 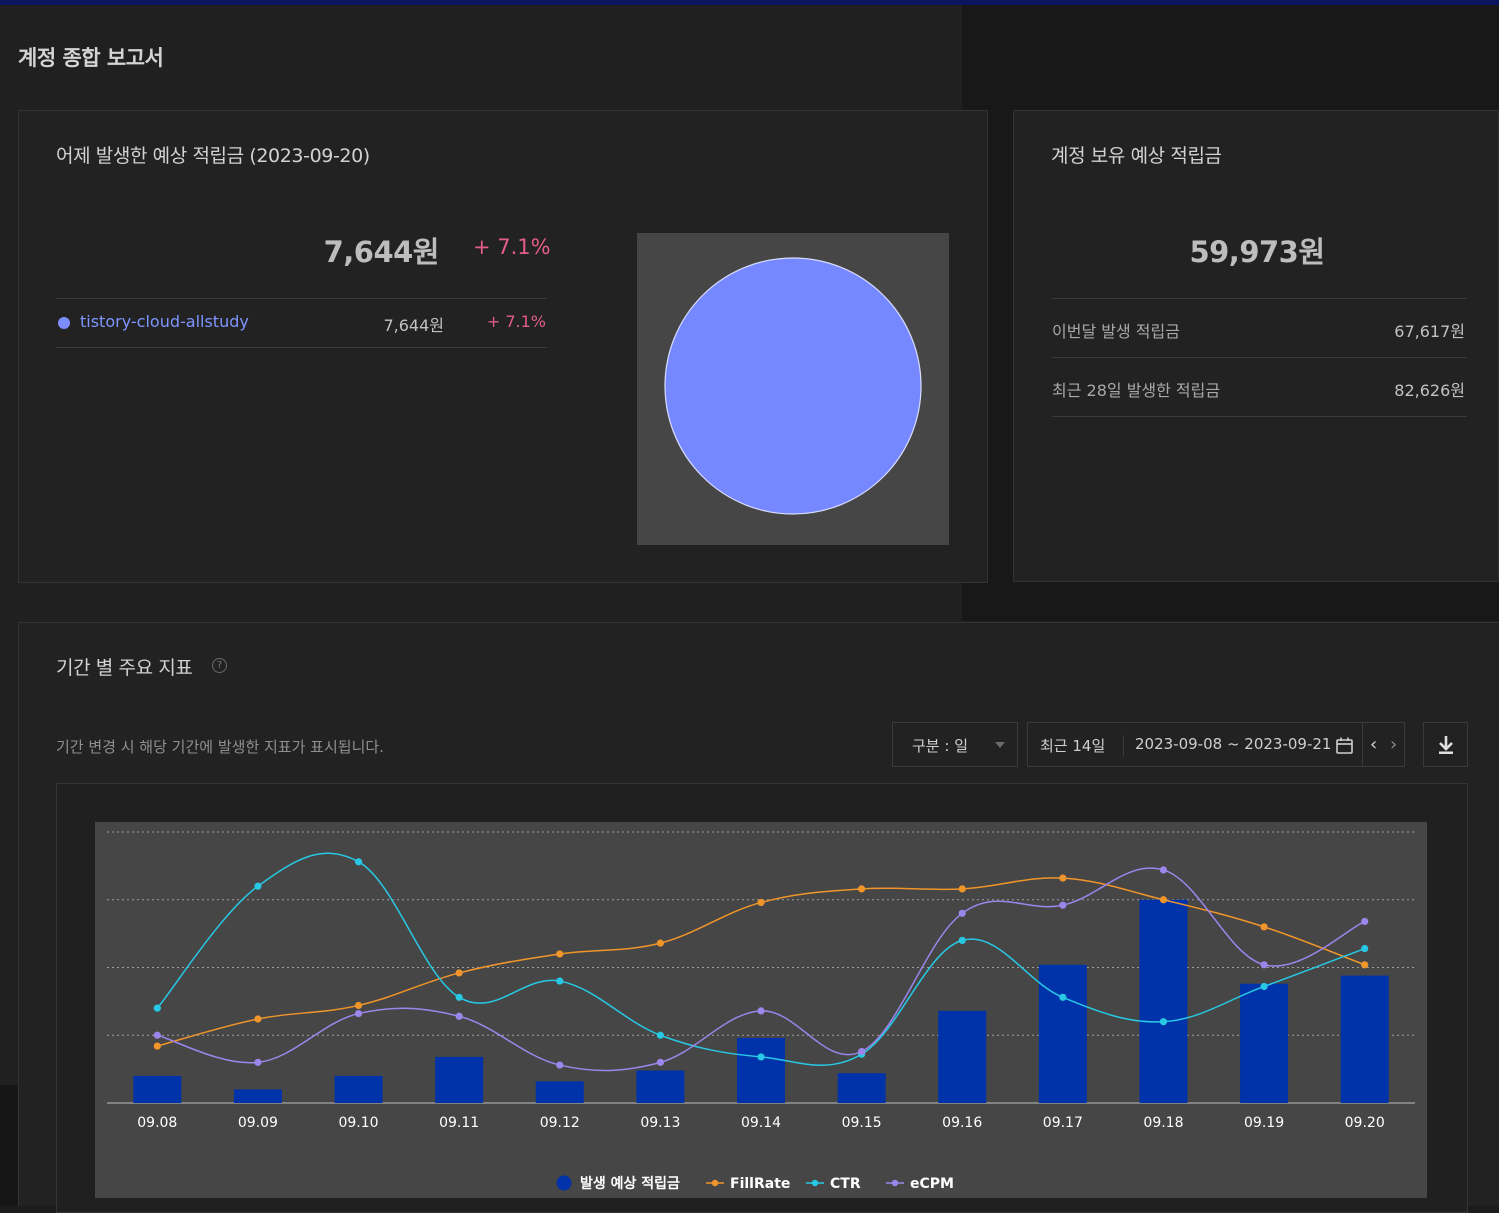 I want to click on point-FillRate-09.11, so click(x=459, y=973).